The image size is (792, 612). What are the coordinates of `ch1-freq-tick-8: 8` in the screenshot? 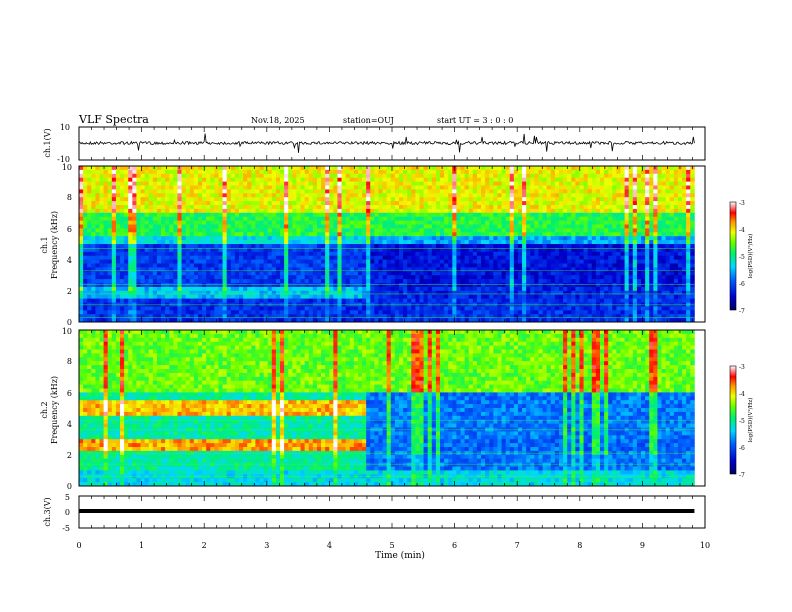 It's located at (69, 197).